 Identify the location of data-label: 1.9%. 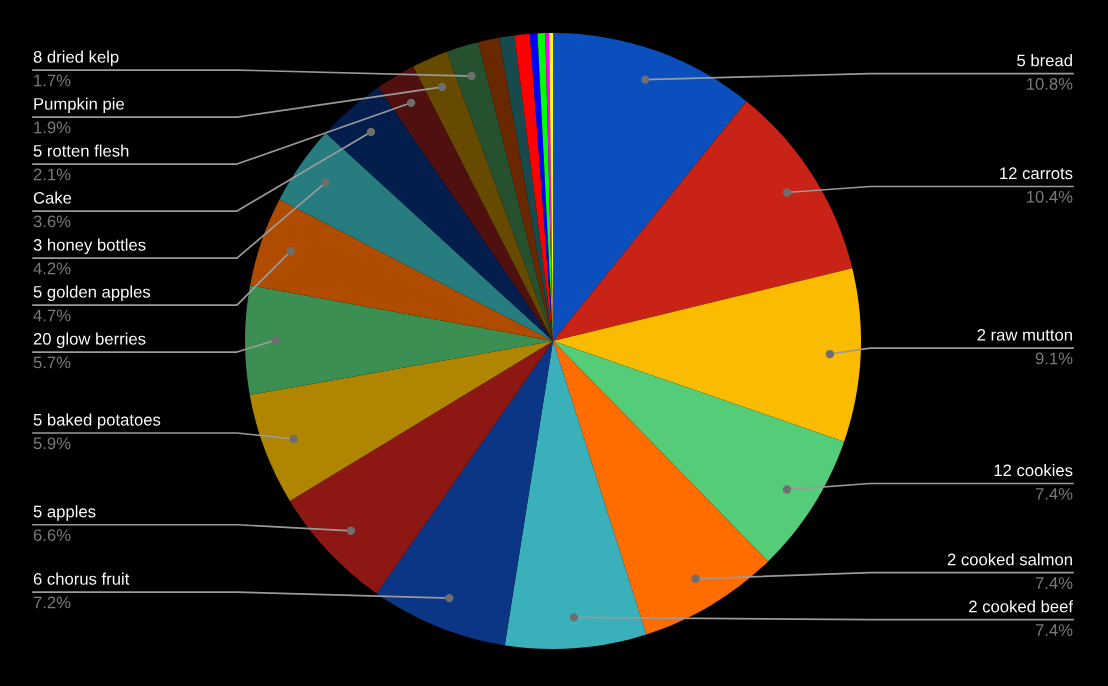
(52, 127).